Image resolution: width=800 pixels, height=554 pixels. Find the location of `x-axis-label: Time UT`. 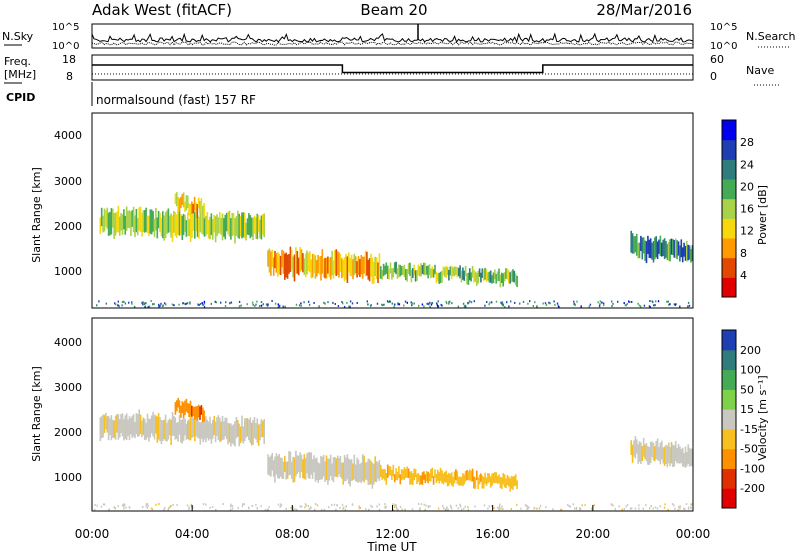

x-axis-label: Time UT is located at coordinates (391, 547).